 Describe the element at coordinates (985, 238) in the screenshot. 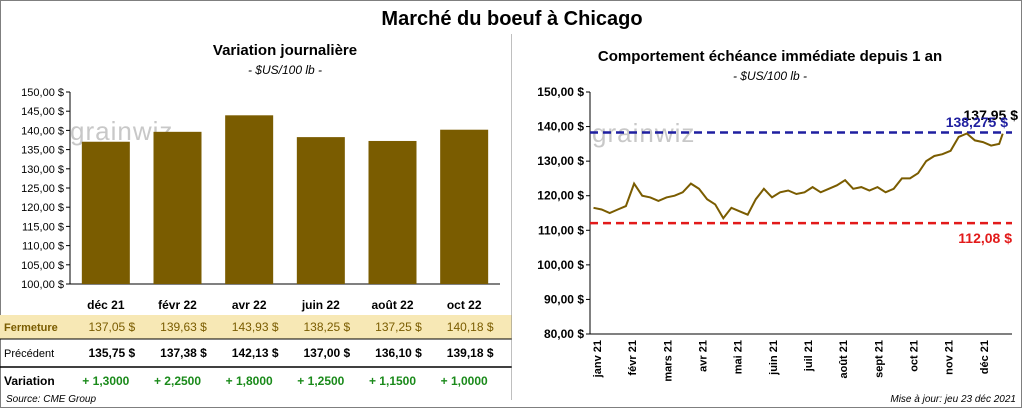

I see `min-price-label: 112,08 $` at that location.